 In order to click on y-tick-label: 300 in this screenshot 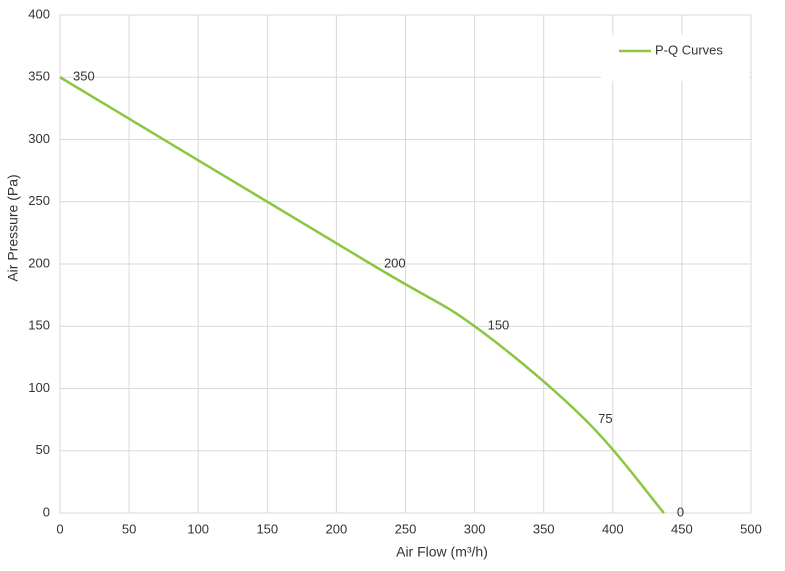, I will do `click(39, 138)`.